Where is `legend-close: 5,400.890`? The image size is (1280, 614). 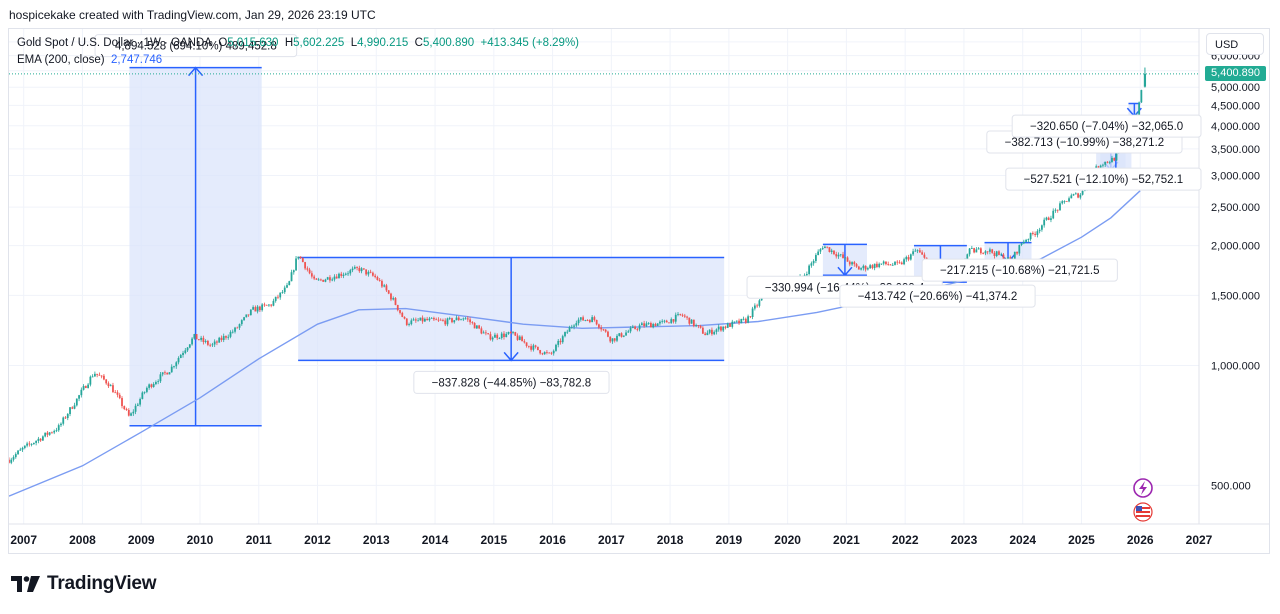 legend-close: 5,400.890 is located at coordinates (448, 43).